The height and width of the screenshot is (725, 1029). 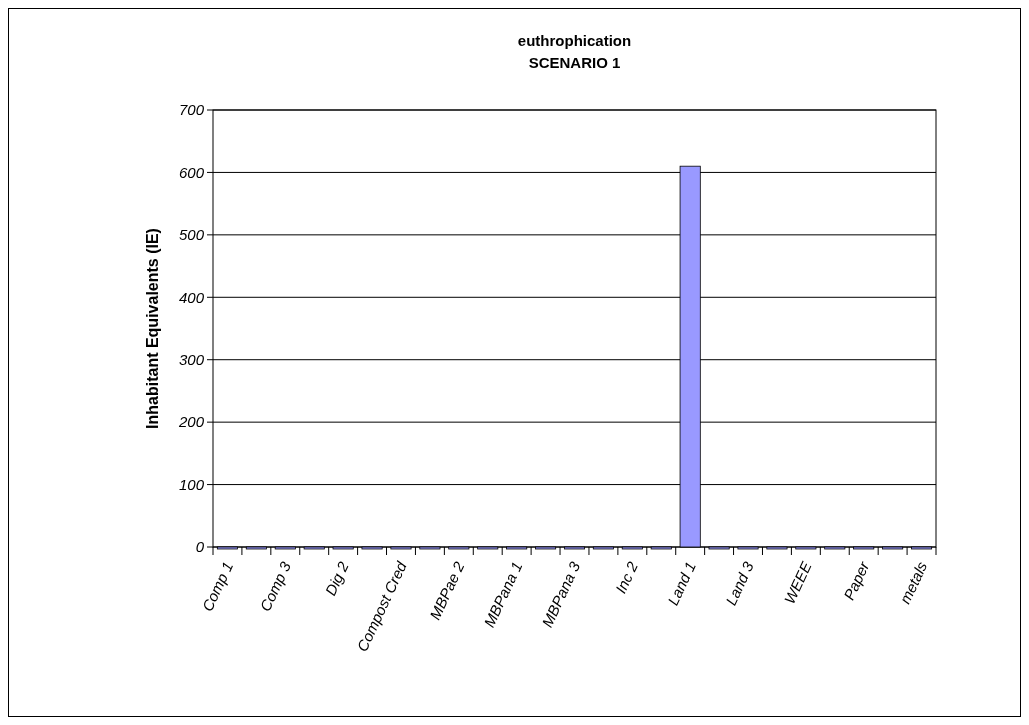 What do you see at coordinates (856, 580) in the screenshot?
I see `x-tick-label: Paper` at bounding box center [856, 580].